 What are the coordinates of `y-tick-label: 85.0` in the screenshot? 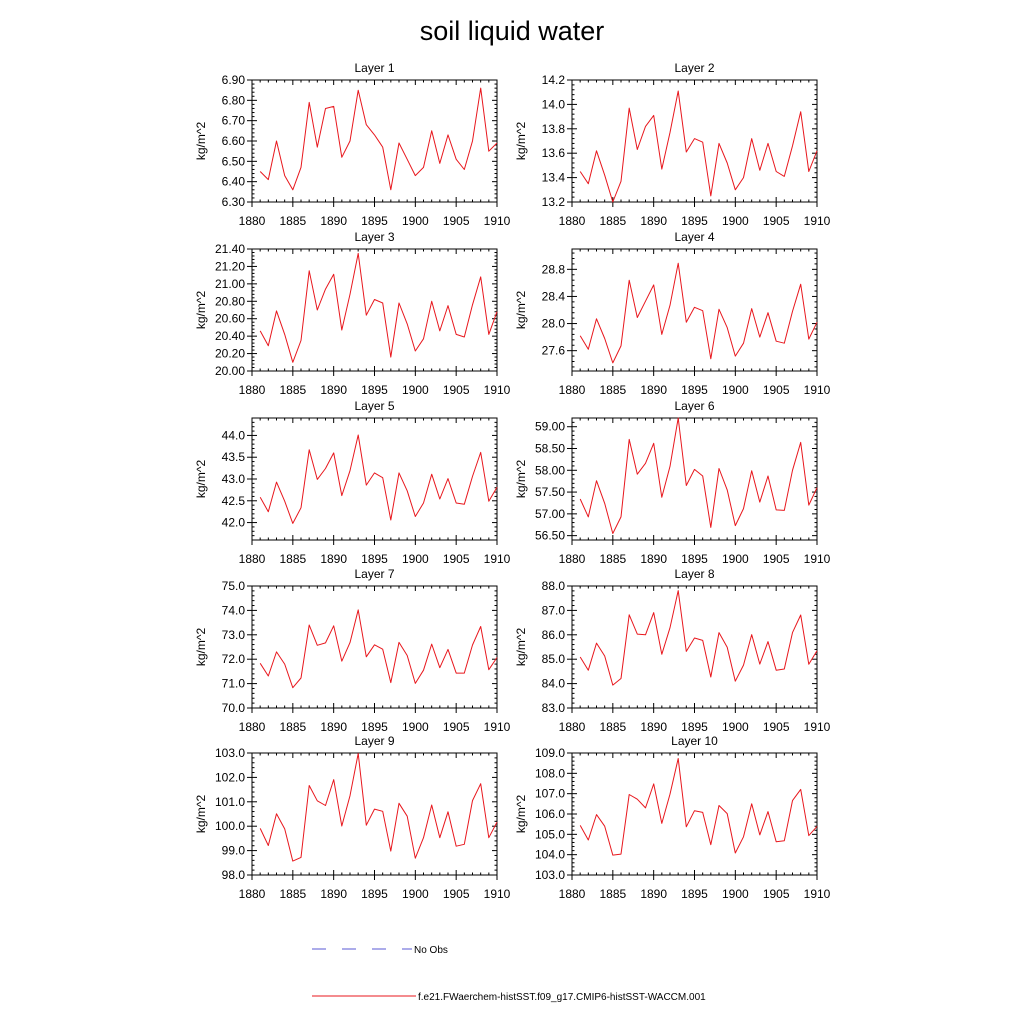 It's located at (554, 659).